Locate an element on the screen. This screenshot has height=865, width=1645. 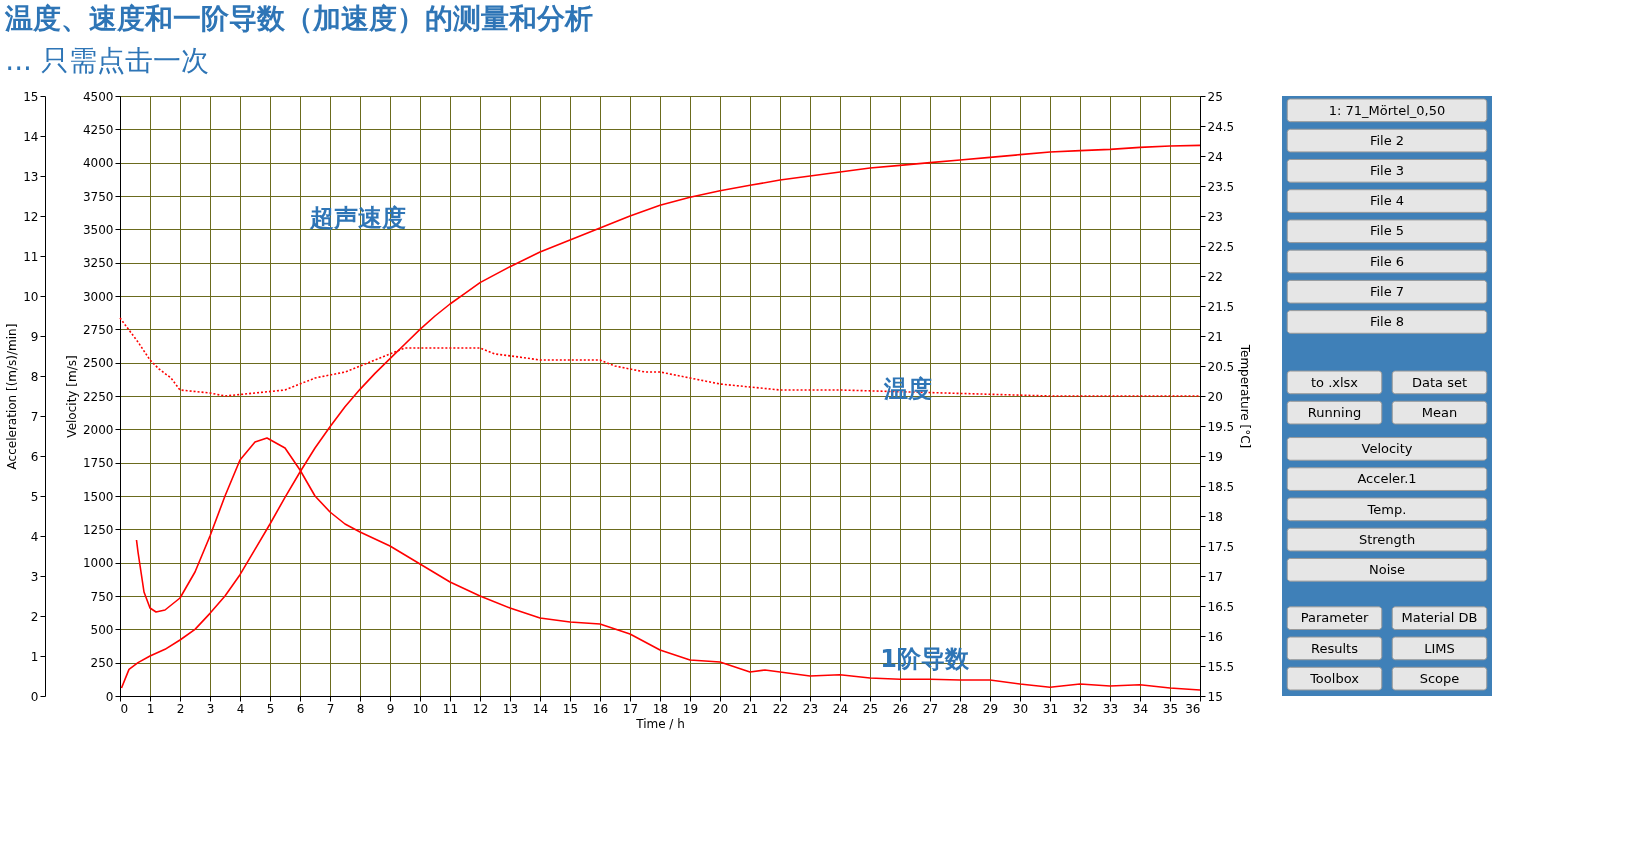
text: Results is located at coordinates (1335, 648).